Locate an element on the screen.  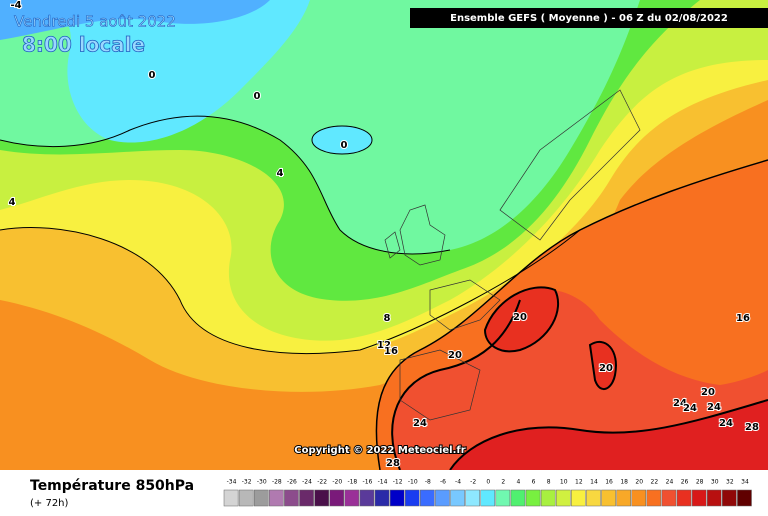
footer-title: Température 850hPa is located at coordinates (112, 486).